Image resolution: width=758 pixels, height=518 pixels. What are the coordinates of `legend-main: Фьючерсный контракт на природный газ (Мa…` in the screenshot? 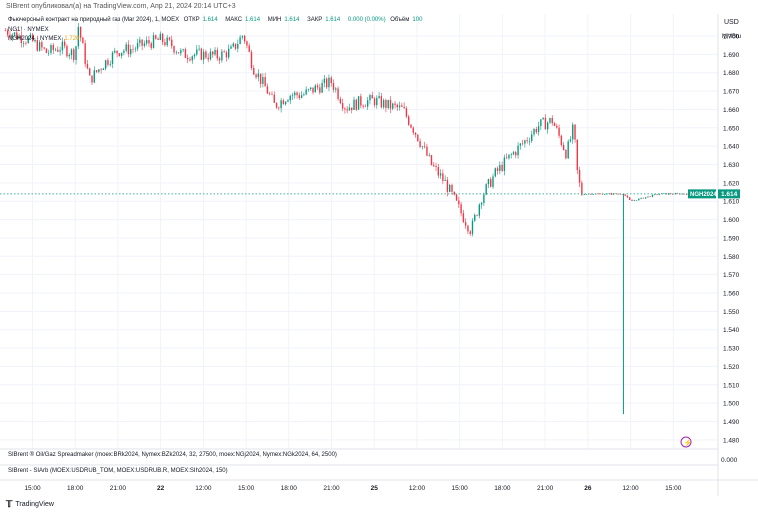 It's located at (218, 20).